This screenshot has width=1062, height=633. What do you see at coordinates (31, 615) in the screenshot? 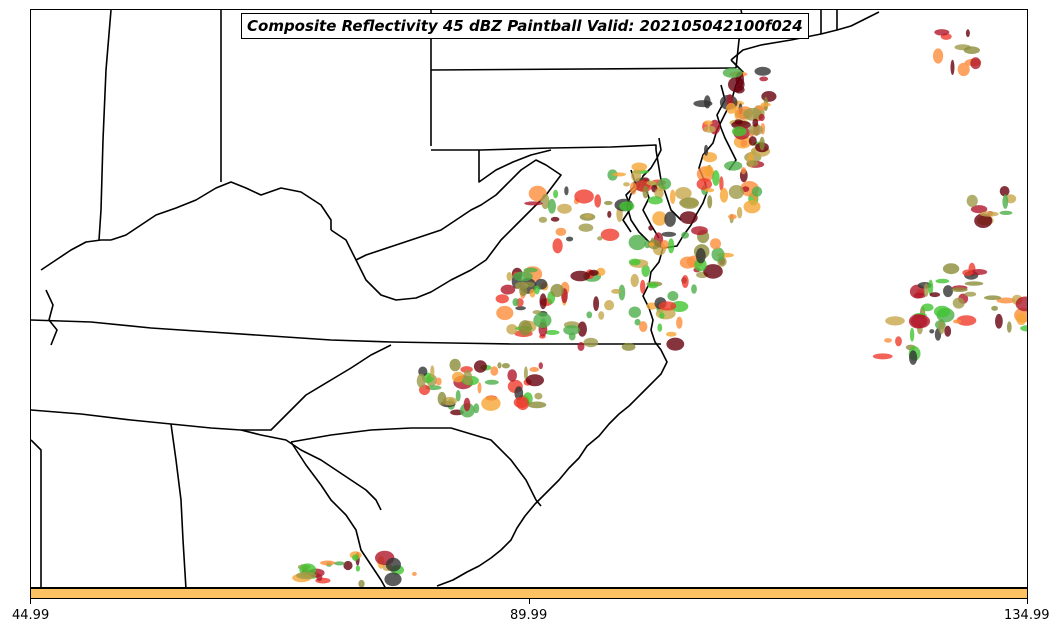
I see `colorbar-label-min: 44.99` at bounding box center [31, 615].